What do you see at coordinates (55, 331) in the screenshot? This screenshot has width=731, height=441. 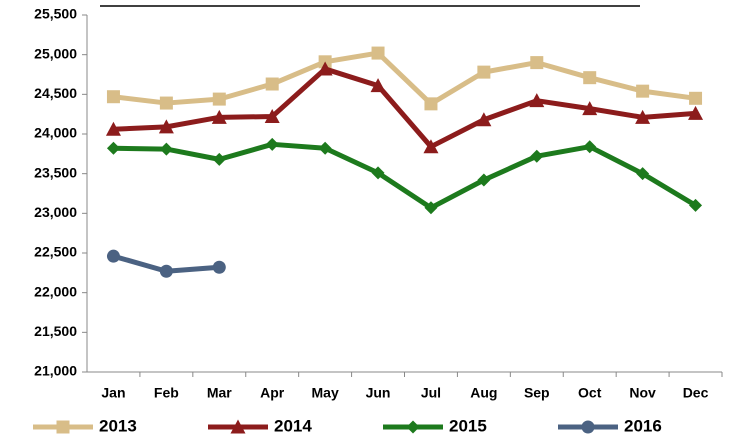 I see `y-tick-label: 21,500` at bounding box center [55, 331].